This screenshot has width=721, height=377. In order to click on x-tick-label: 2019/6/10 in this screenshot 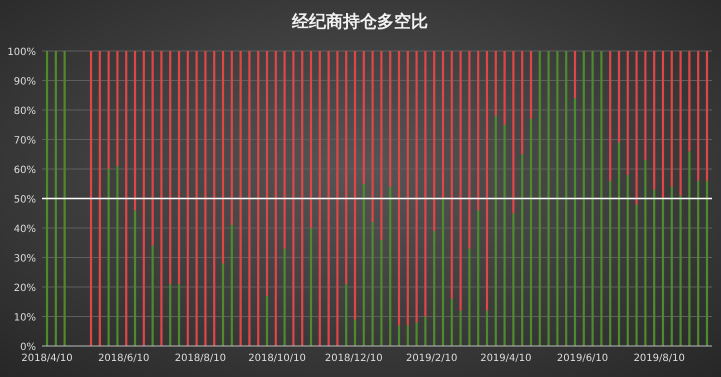, I will do `click(582, 358)`.